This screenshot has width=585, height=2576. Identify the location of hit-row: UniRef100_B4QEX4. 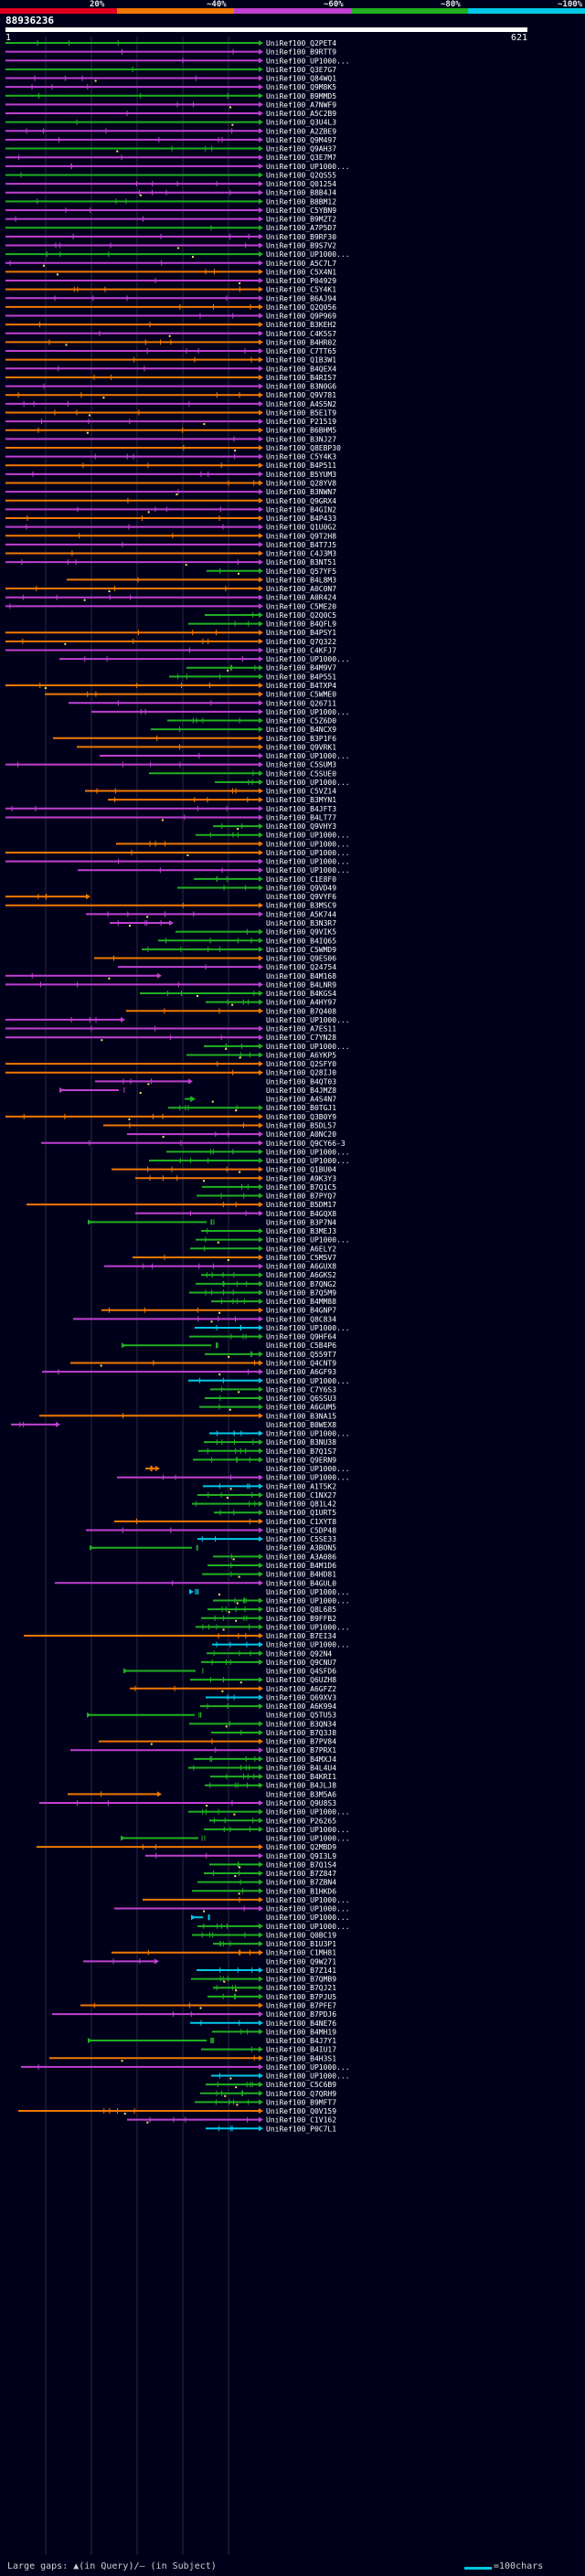
(171, 369).